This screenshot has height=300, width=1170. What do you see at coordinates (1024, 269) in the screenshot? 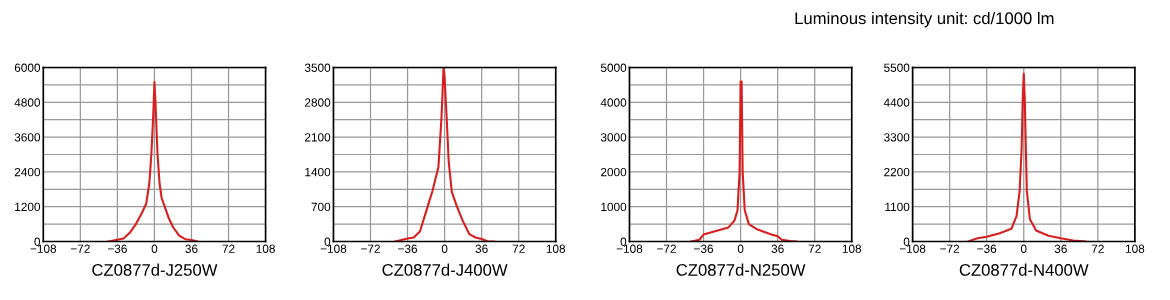
I see `x-axis-title: CZ0877d-N400W` at bounding box center [1024, 269].